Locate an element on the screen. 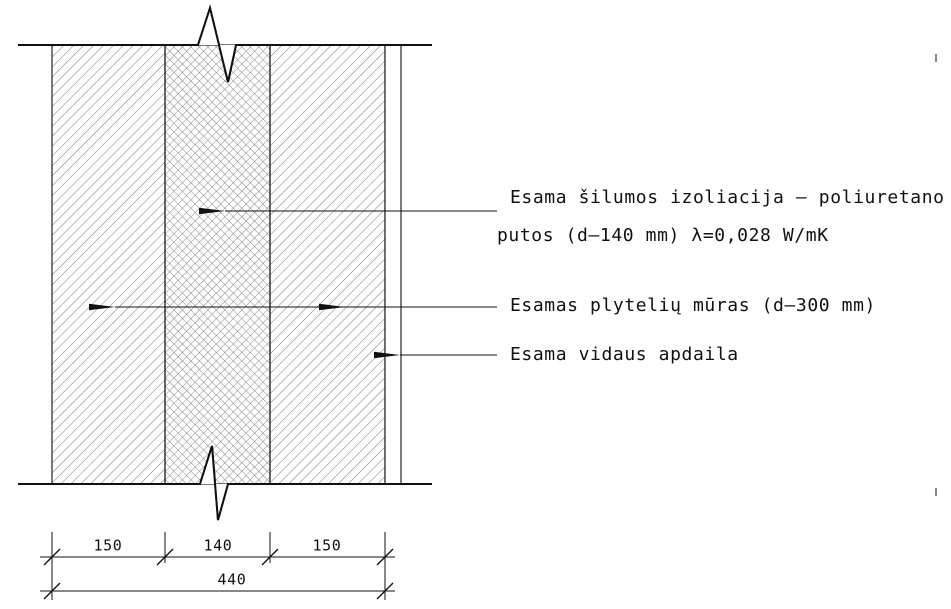 The height and width of the screenshot is (609, 951). leaders is located at coordinates (293, 283).